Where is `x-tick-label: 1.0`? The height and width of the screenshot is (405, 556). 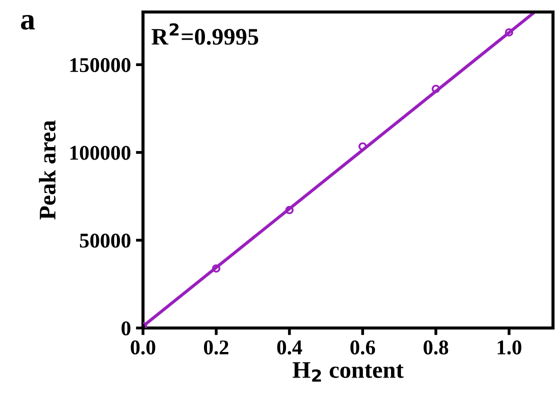 x-tick-label: 1.0 is located at coordinates (510, 347).